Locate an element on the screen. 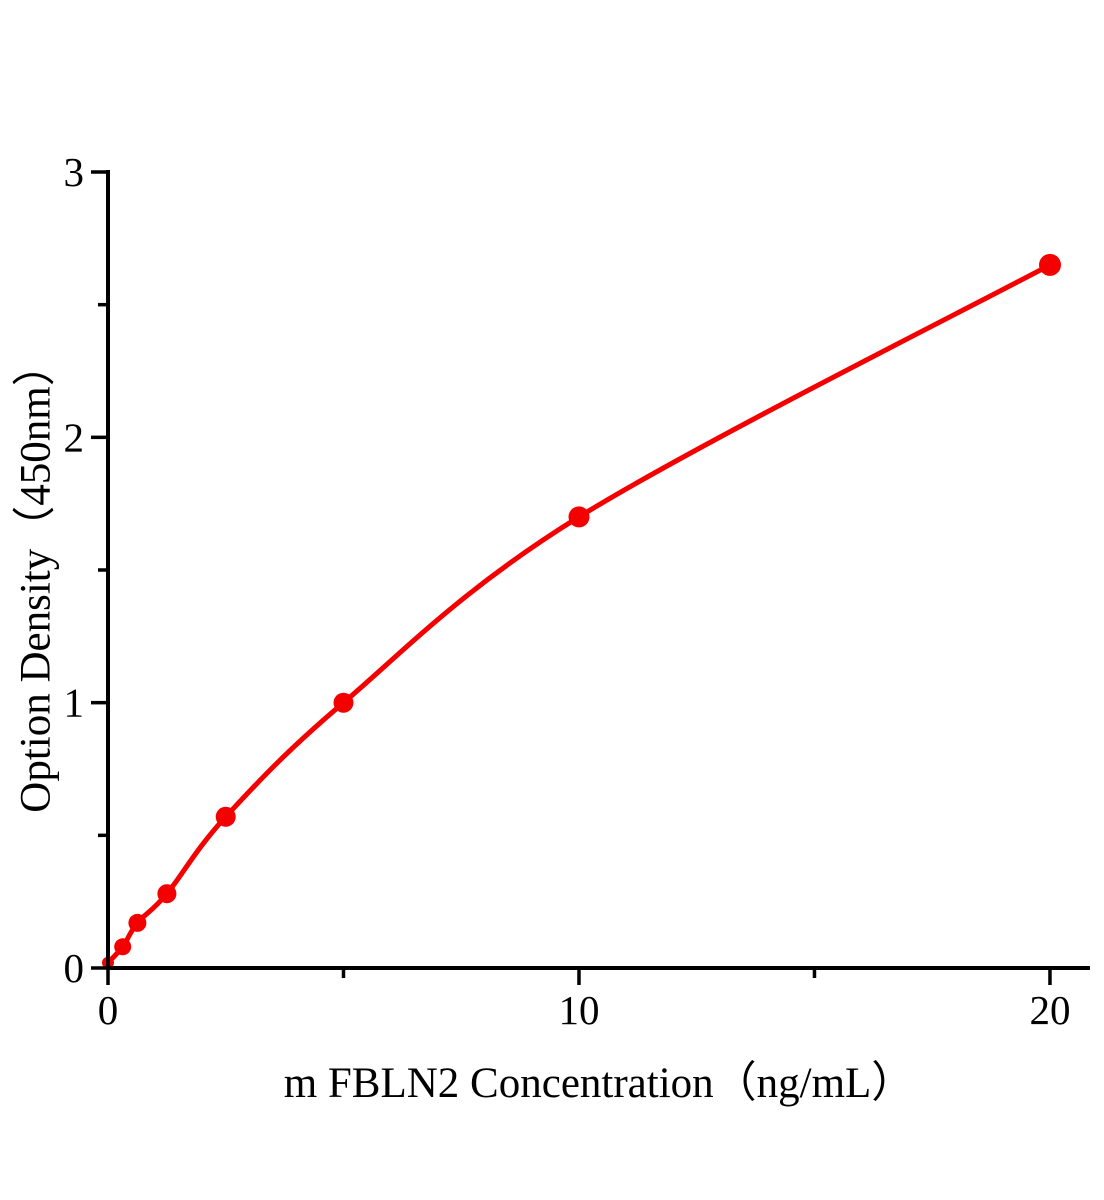 This screenshot has width=1104, height=1200. y-axis-title: Option Density（450nm） is located at coordinates (36, 578).